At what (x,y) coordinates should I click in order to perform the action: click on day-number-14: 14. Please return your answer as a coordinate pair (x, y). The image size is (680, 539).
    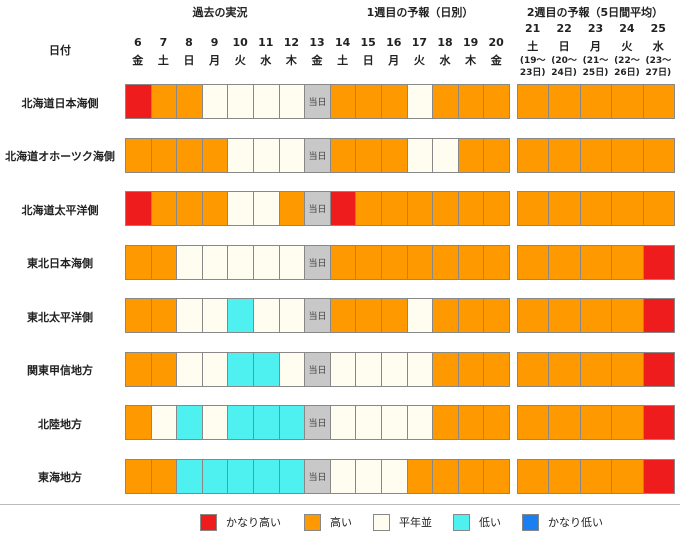
    Looking at the image, I should click on (342, 42).